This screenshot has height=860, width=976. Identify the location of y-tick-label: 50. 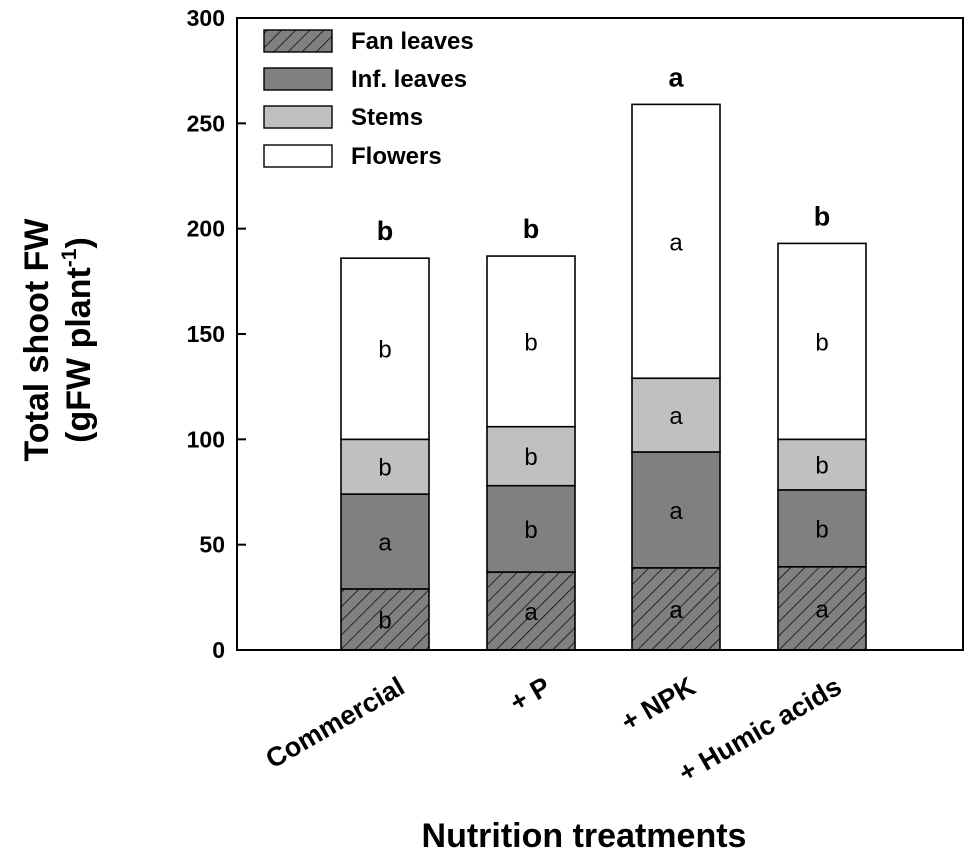
(212, 545).